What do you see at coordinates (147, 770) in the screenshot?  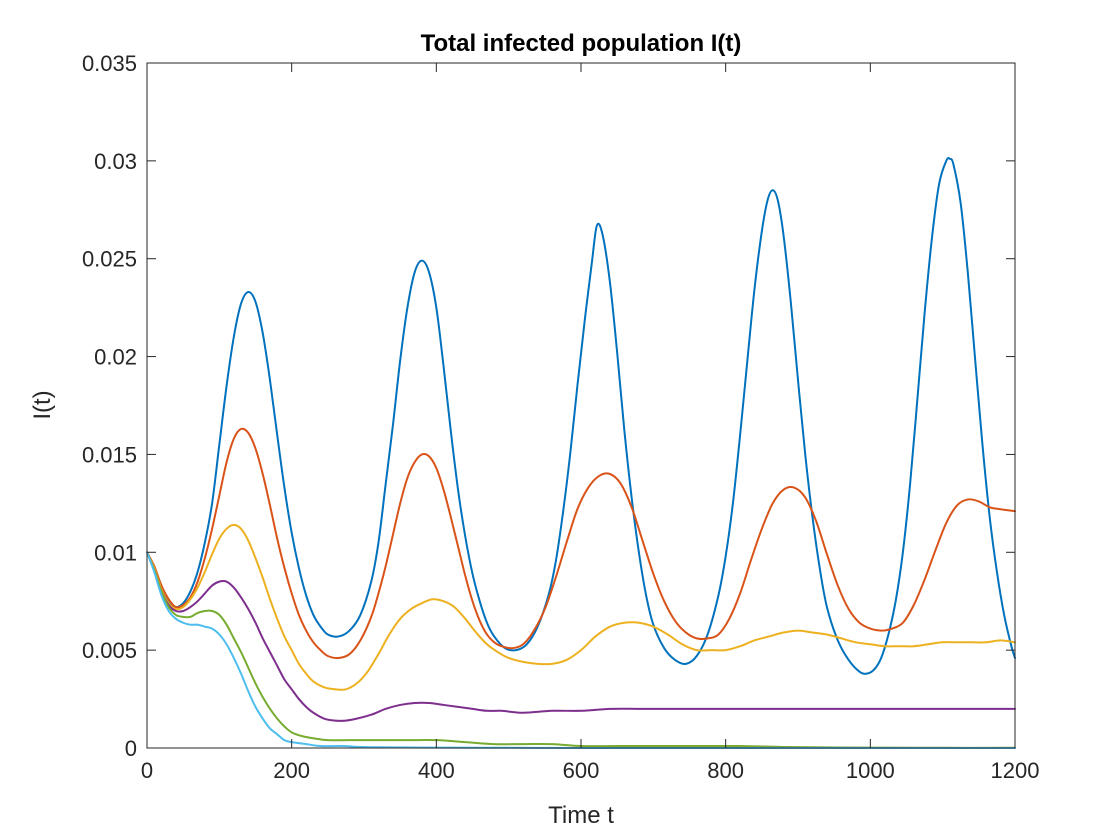 I see `x-tick-label: 0` at bounding box center [147, 770].